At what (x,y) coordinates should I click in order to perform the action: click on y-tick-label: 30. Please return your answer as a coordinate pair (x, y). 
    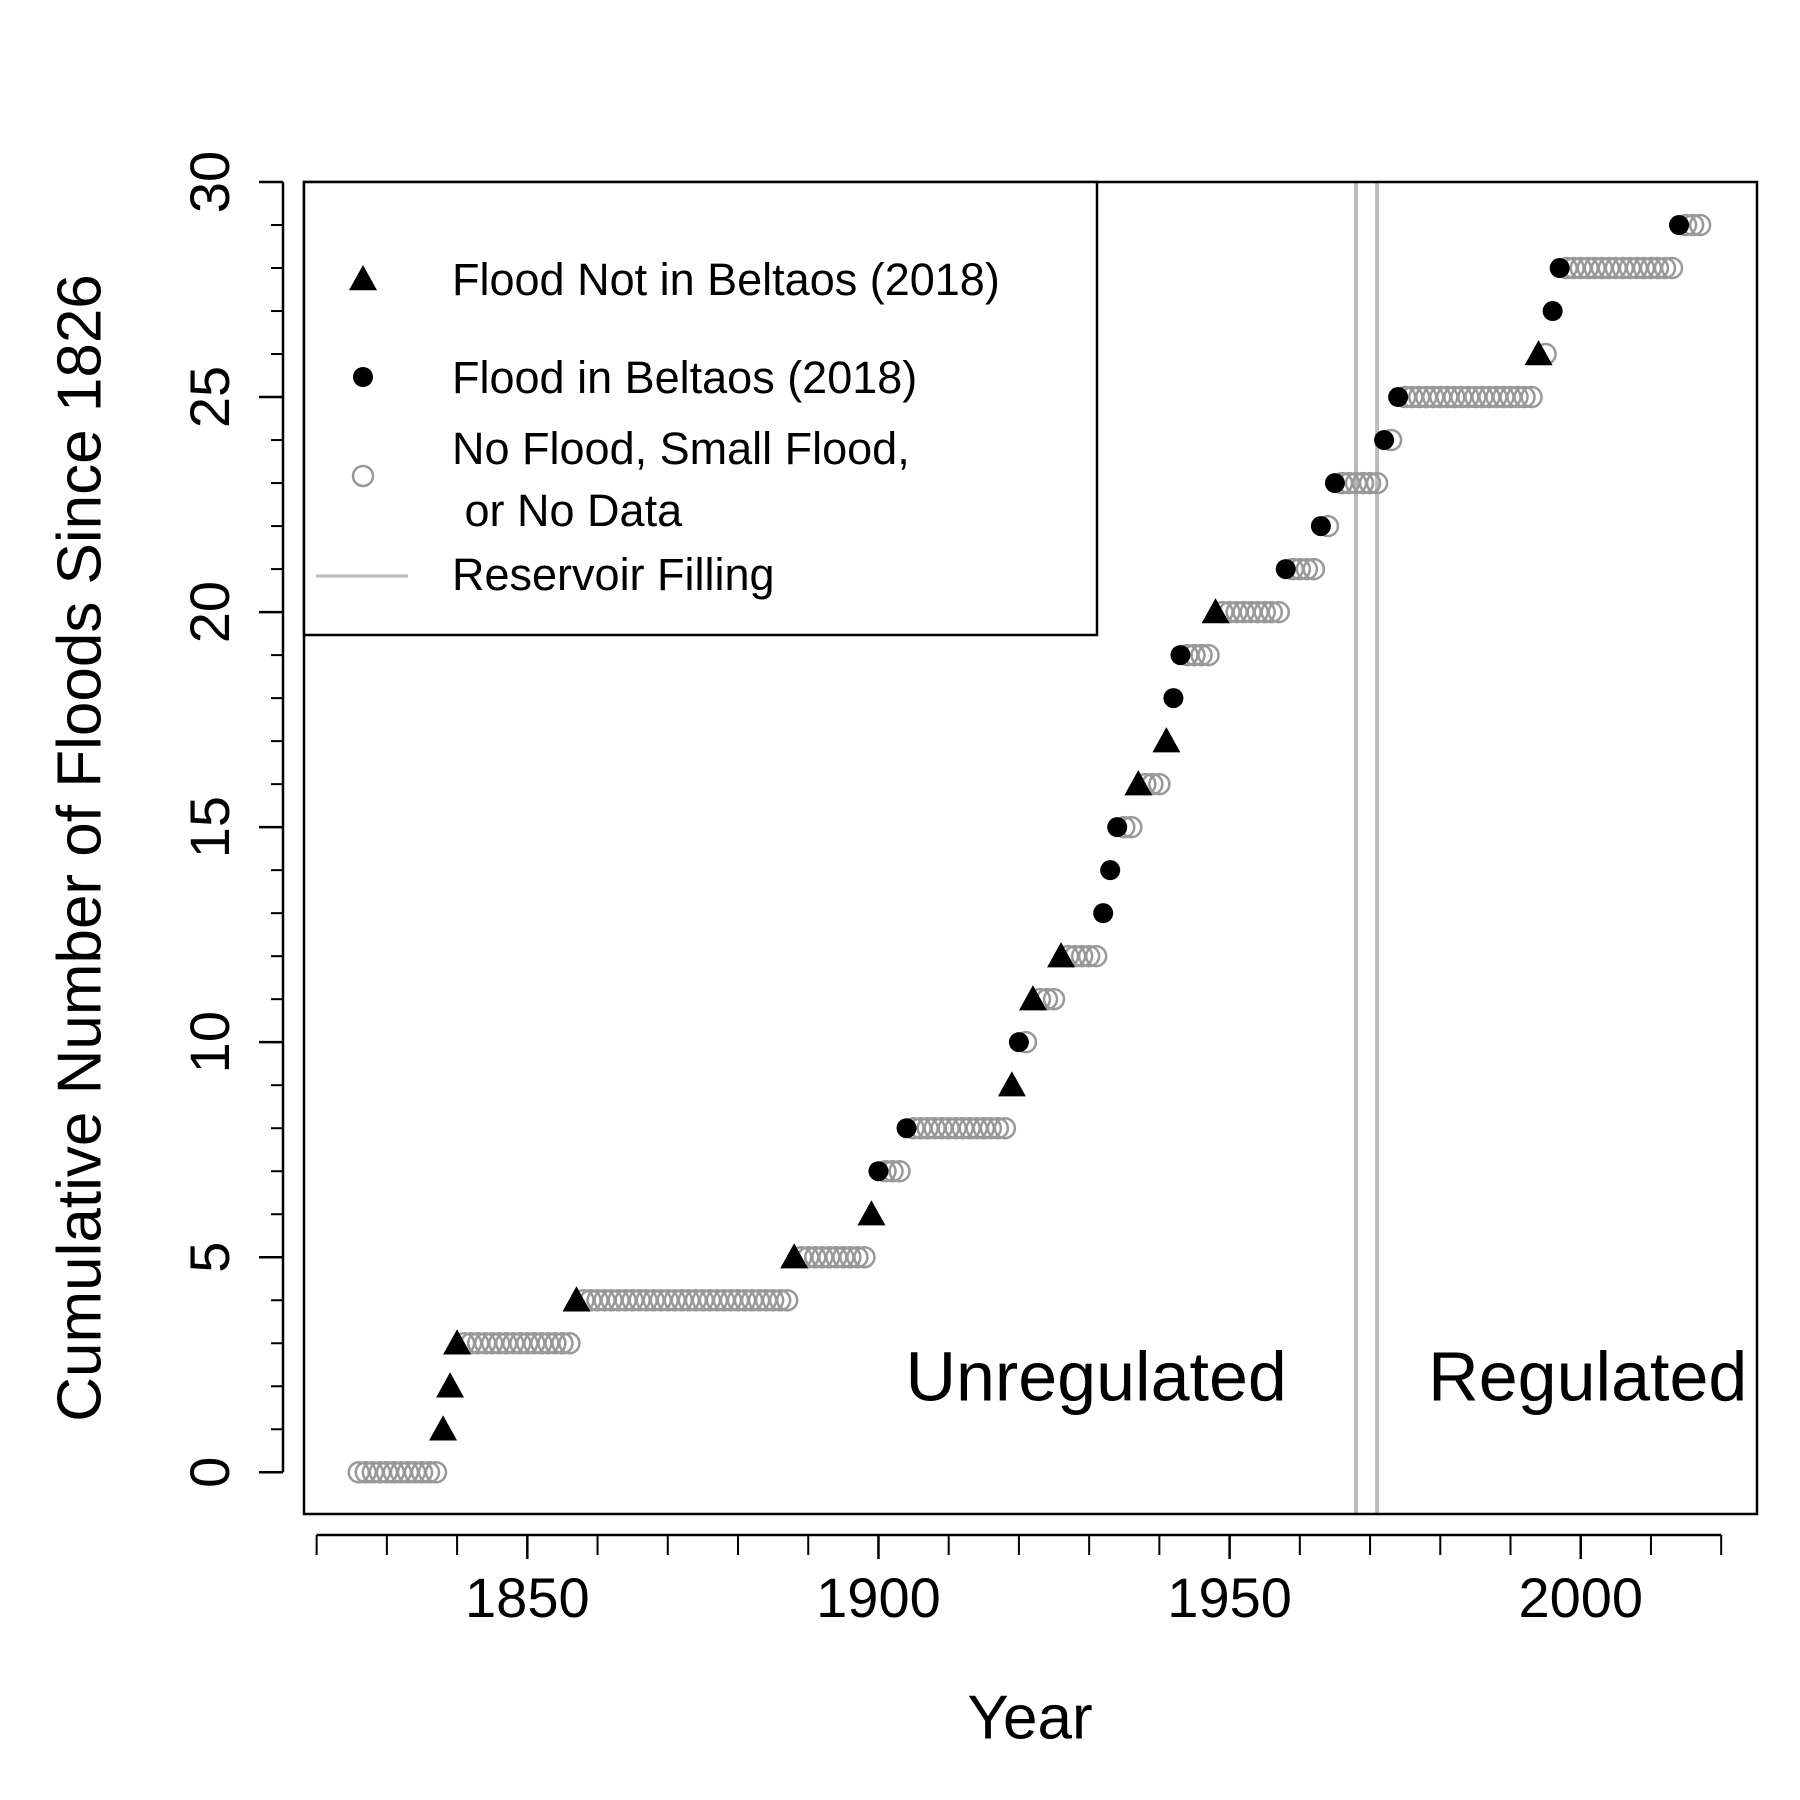
    Looking at the image, I should click on (209, 182).